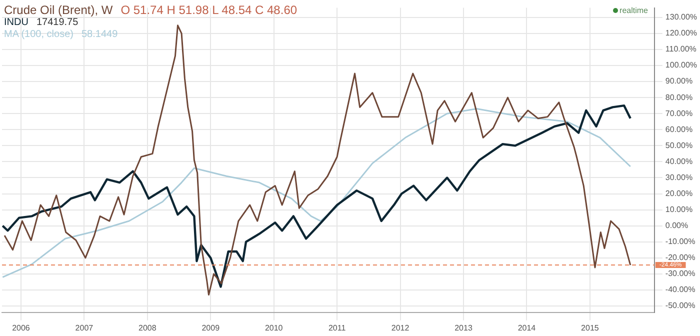  Describe the element at coordinates (679, 161) in the screenshot. I see `y-tick-label: 40.00%` at that location.